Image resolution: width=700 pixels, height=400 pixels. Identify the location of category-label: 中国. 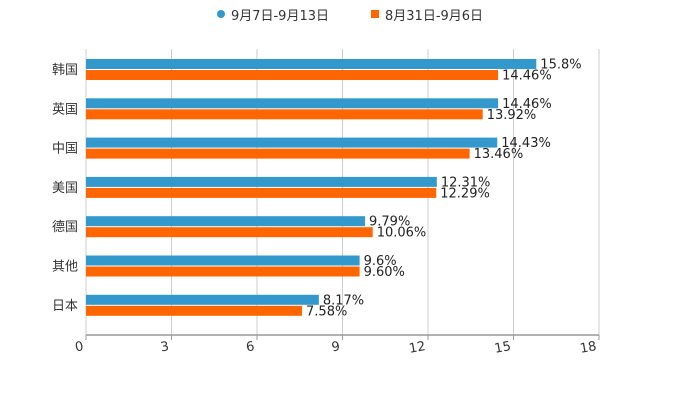
(65, 149).